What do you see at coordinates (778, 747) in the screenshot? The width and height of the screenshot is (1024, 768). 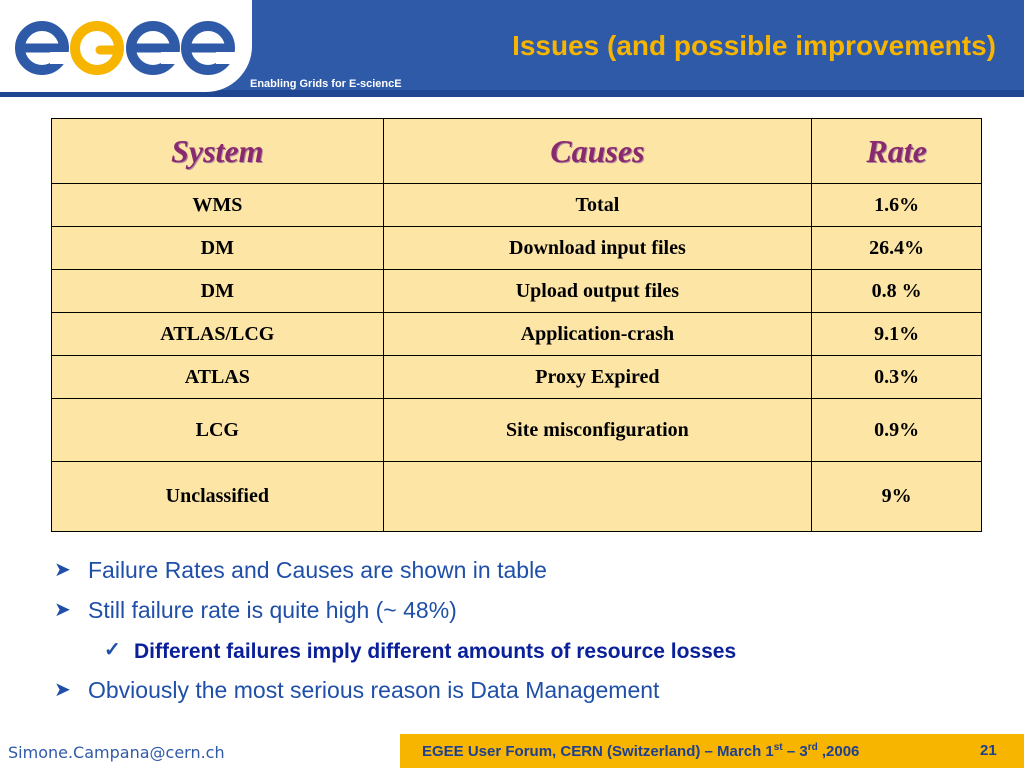 I see `event-sup-1: st` at bounding box center [778, 747].